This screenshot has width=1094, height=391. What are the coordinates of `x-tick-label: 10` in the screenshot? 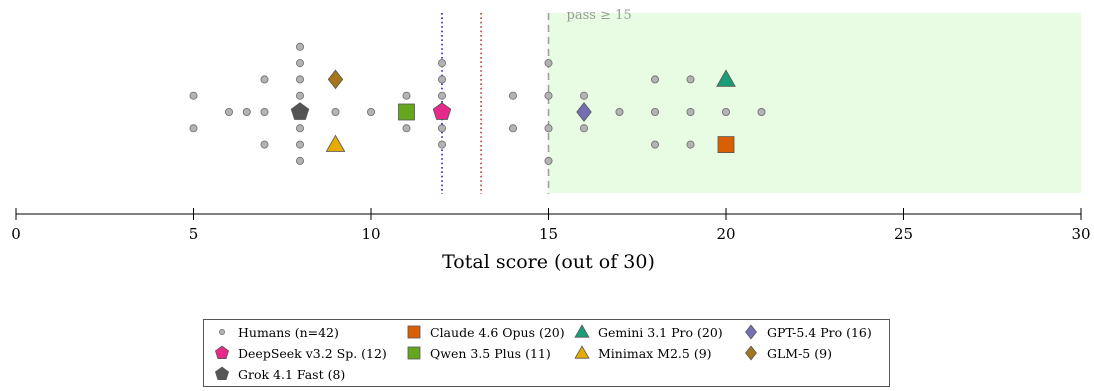 It's located at (370, 234).